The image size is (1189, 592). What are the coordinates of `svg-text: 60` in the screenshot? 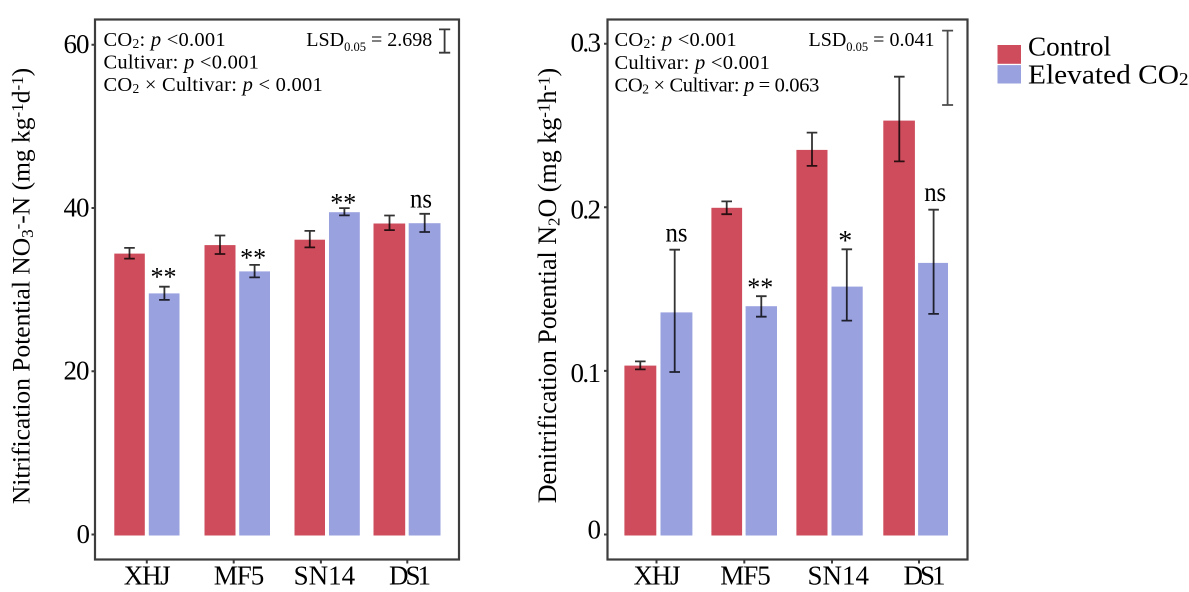 It's located at (77, 44).